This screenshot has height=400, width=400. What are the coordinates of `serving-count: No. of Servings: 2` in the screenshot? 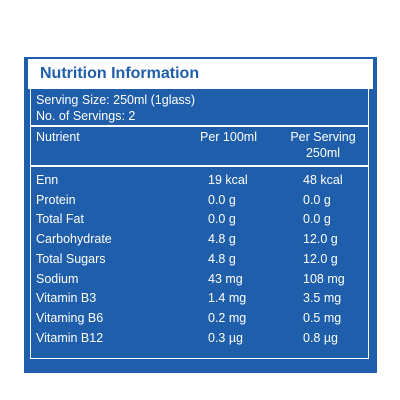 It's located at (86, 116).